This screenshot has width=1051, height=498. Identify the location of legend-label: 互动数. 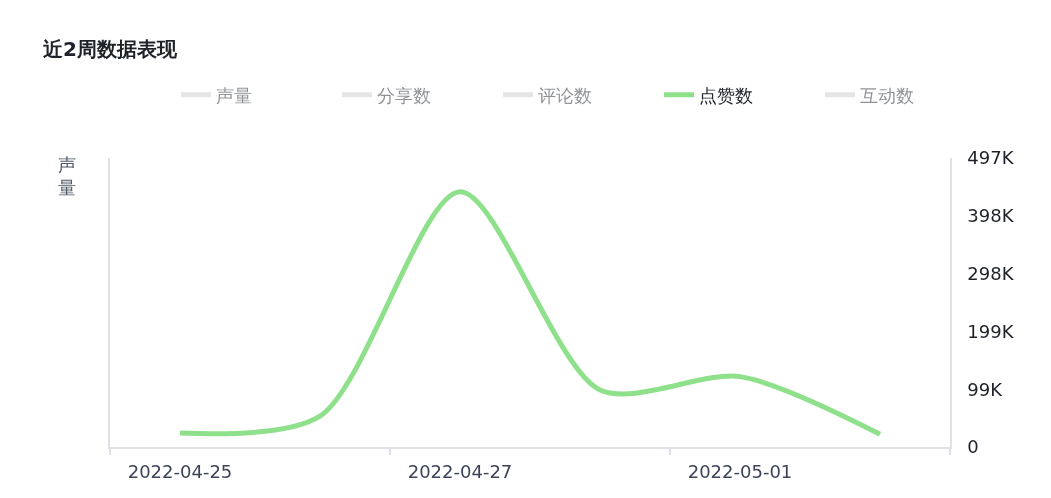
(887, 95).